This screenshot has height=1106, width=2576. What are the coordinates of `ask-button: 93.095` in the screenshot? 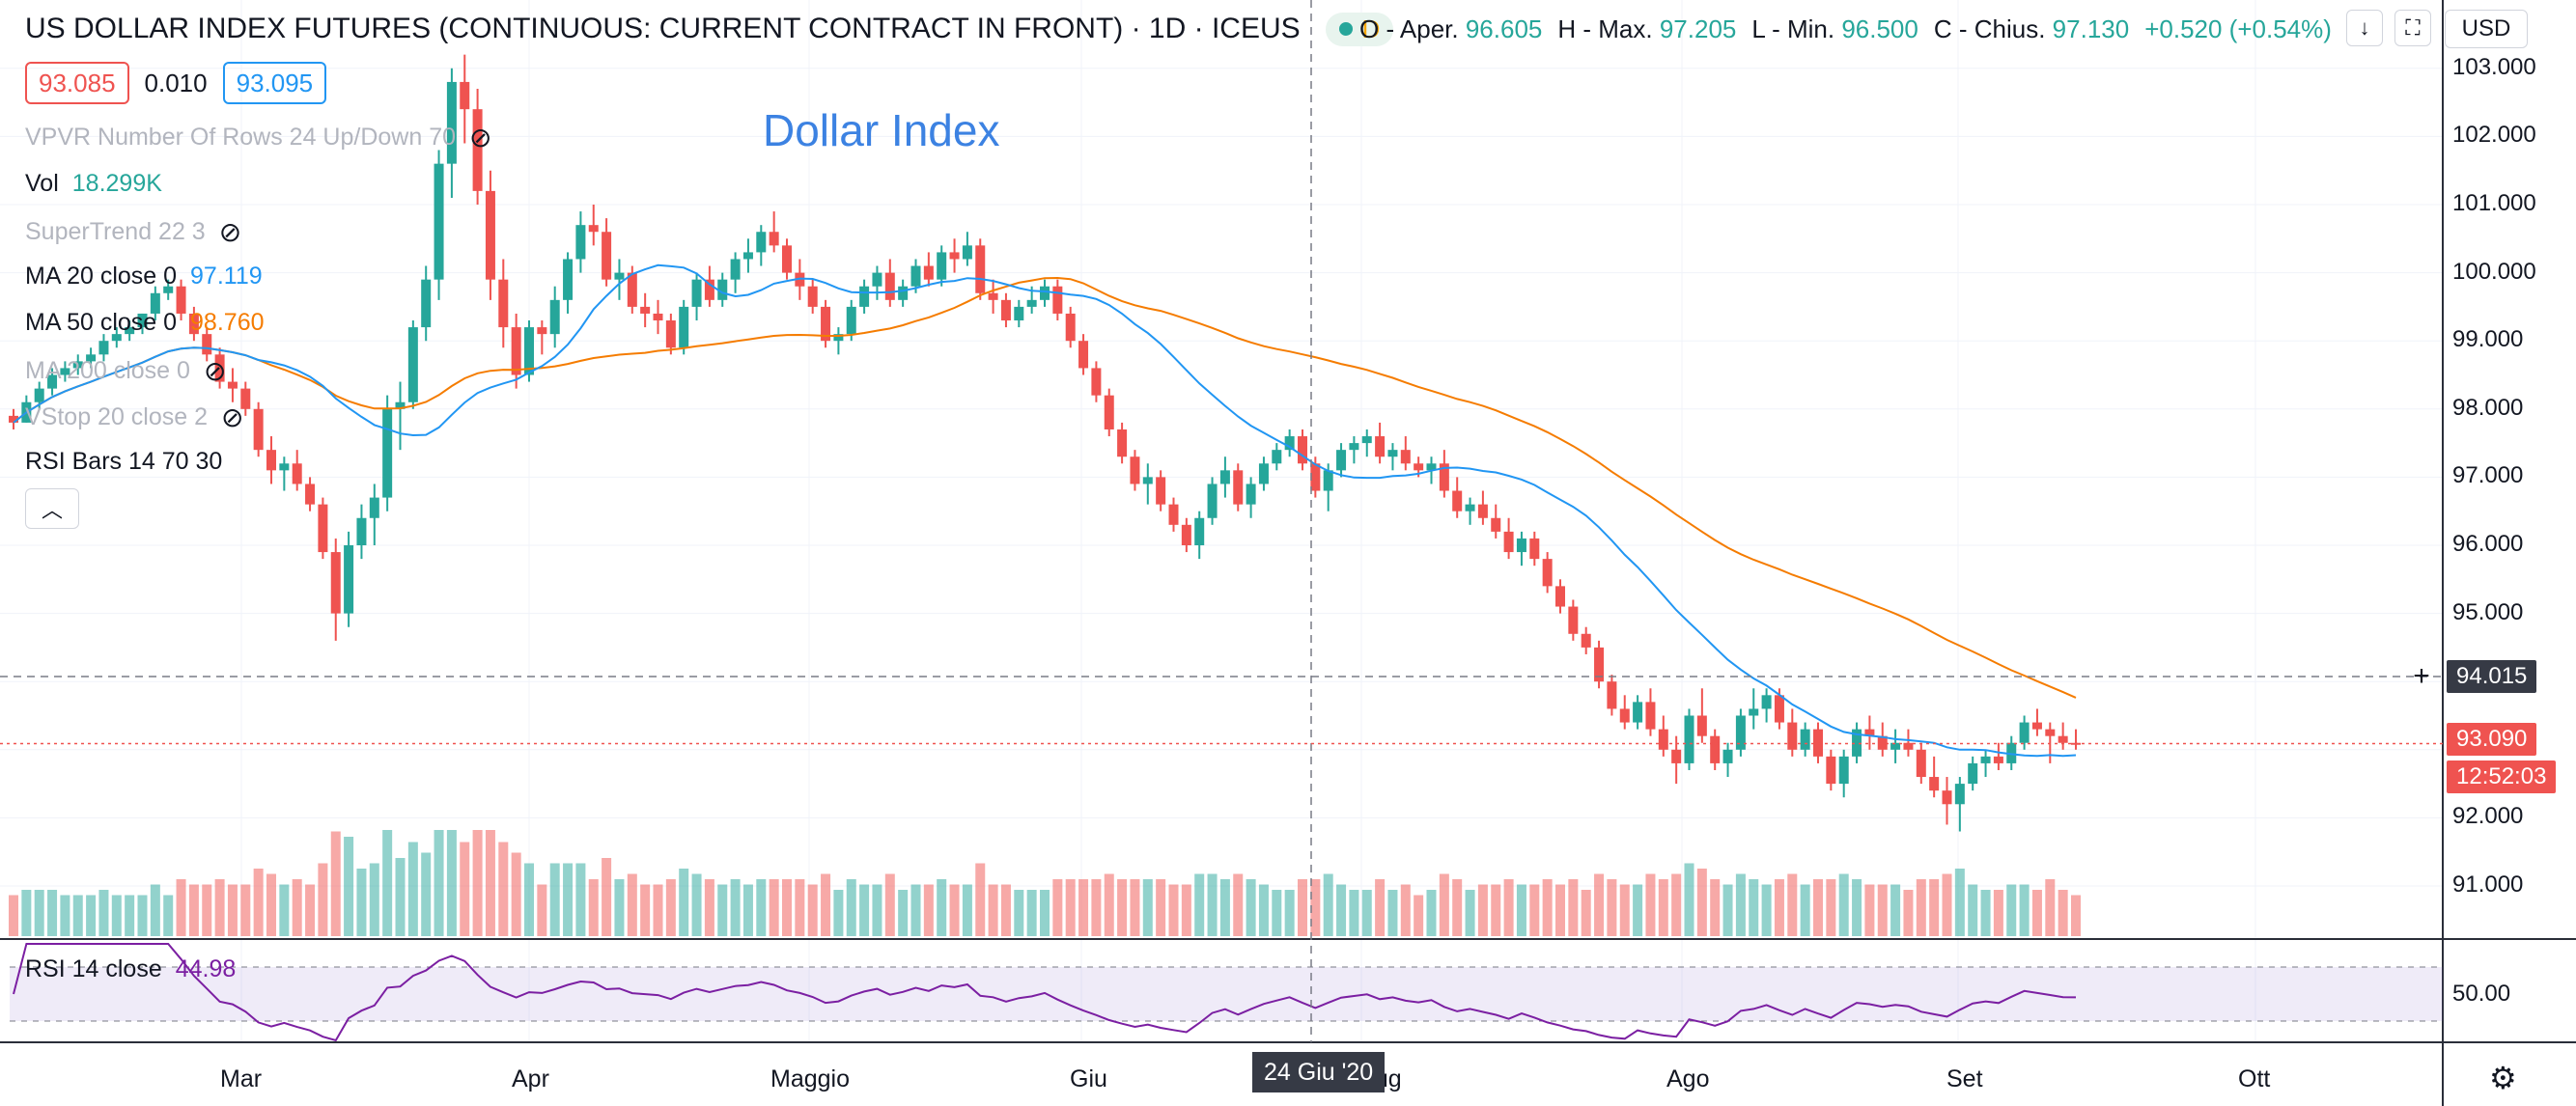 It's located at (274, 83).